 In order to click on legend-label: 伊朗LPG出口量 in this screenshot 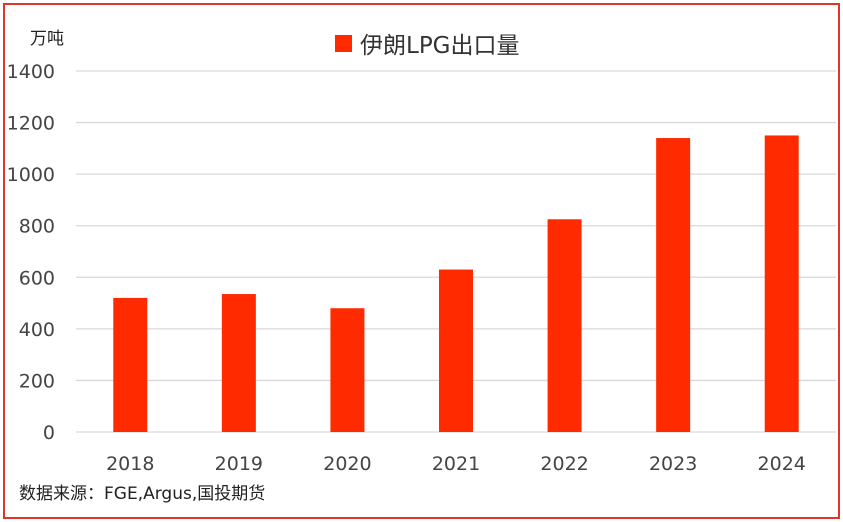, I will do `click(440, 46)`.